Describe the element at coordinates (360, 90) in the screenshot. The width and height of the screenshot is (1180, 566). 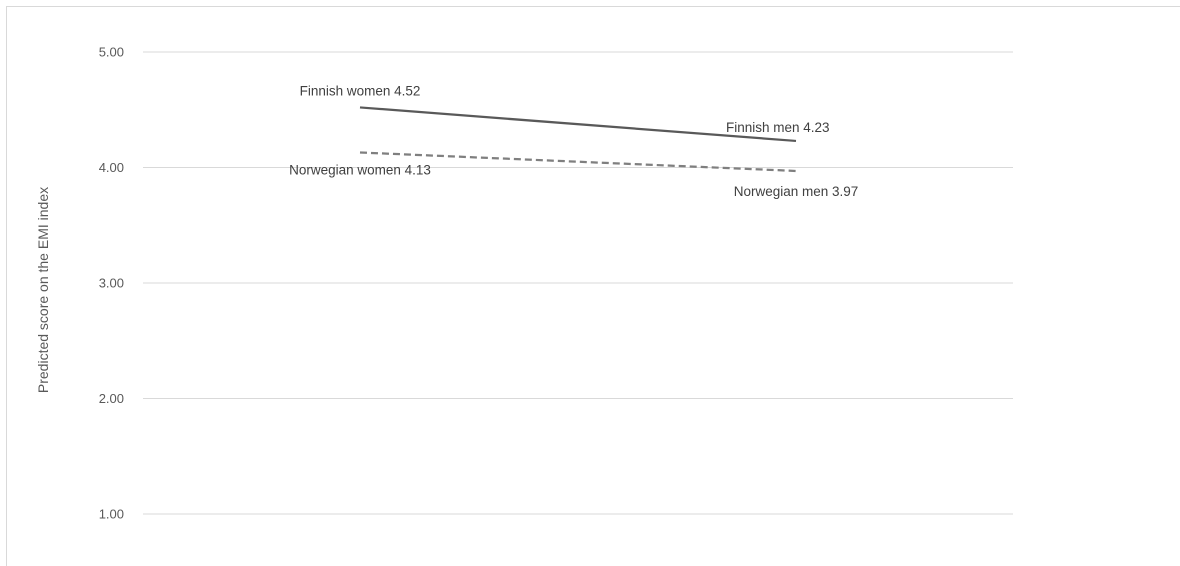
I see `data-label: Finnish women 4.52` at that location.